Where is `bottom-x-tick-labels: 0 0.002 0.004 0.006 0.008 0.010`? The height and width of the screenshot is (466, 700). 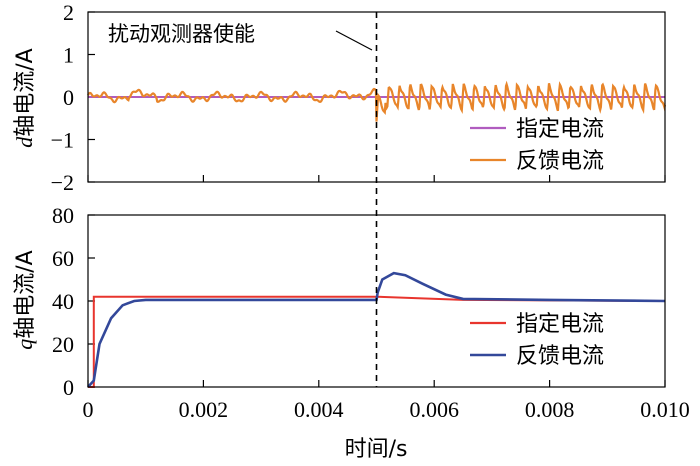 bottom-x-tick-labels: 0 0.002 0.004 0.006 0.008 0.010 is located at coordinates (386, 409).